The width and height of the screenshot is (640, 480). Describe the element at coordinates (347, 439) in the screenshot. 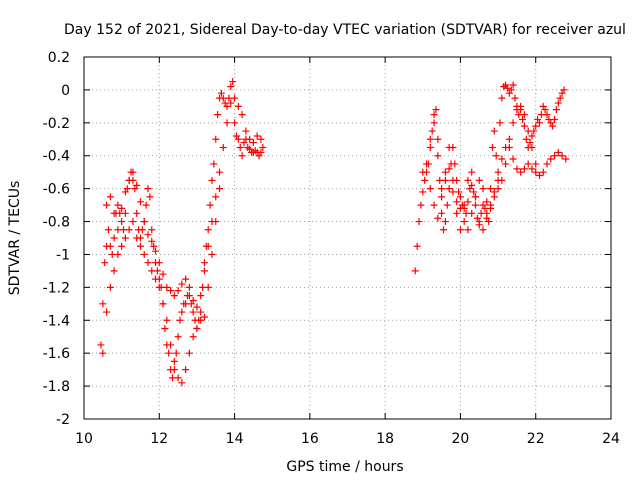

I see `x-tick-labels: 10 12 14 16 18 20 22 24` at that location.